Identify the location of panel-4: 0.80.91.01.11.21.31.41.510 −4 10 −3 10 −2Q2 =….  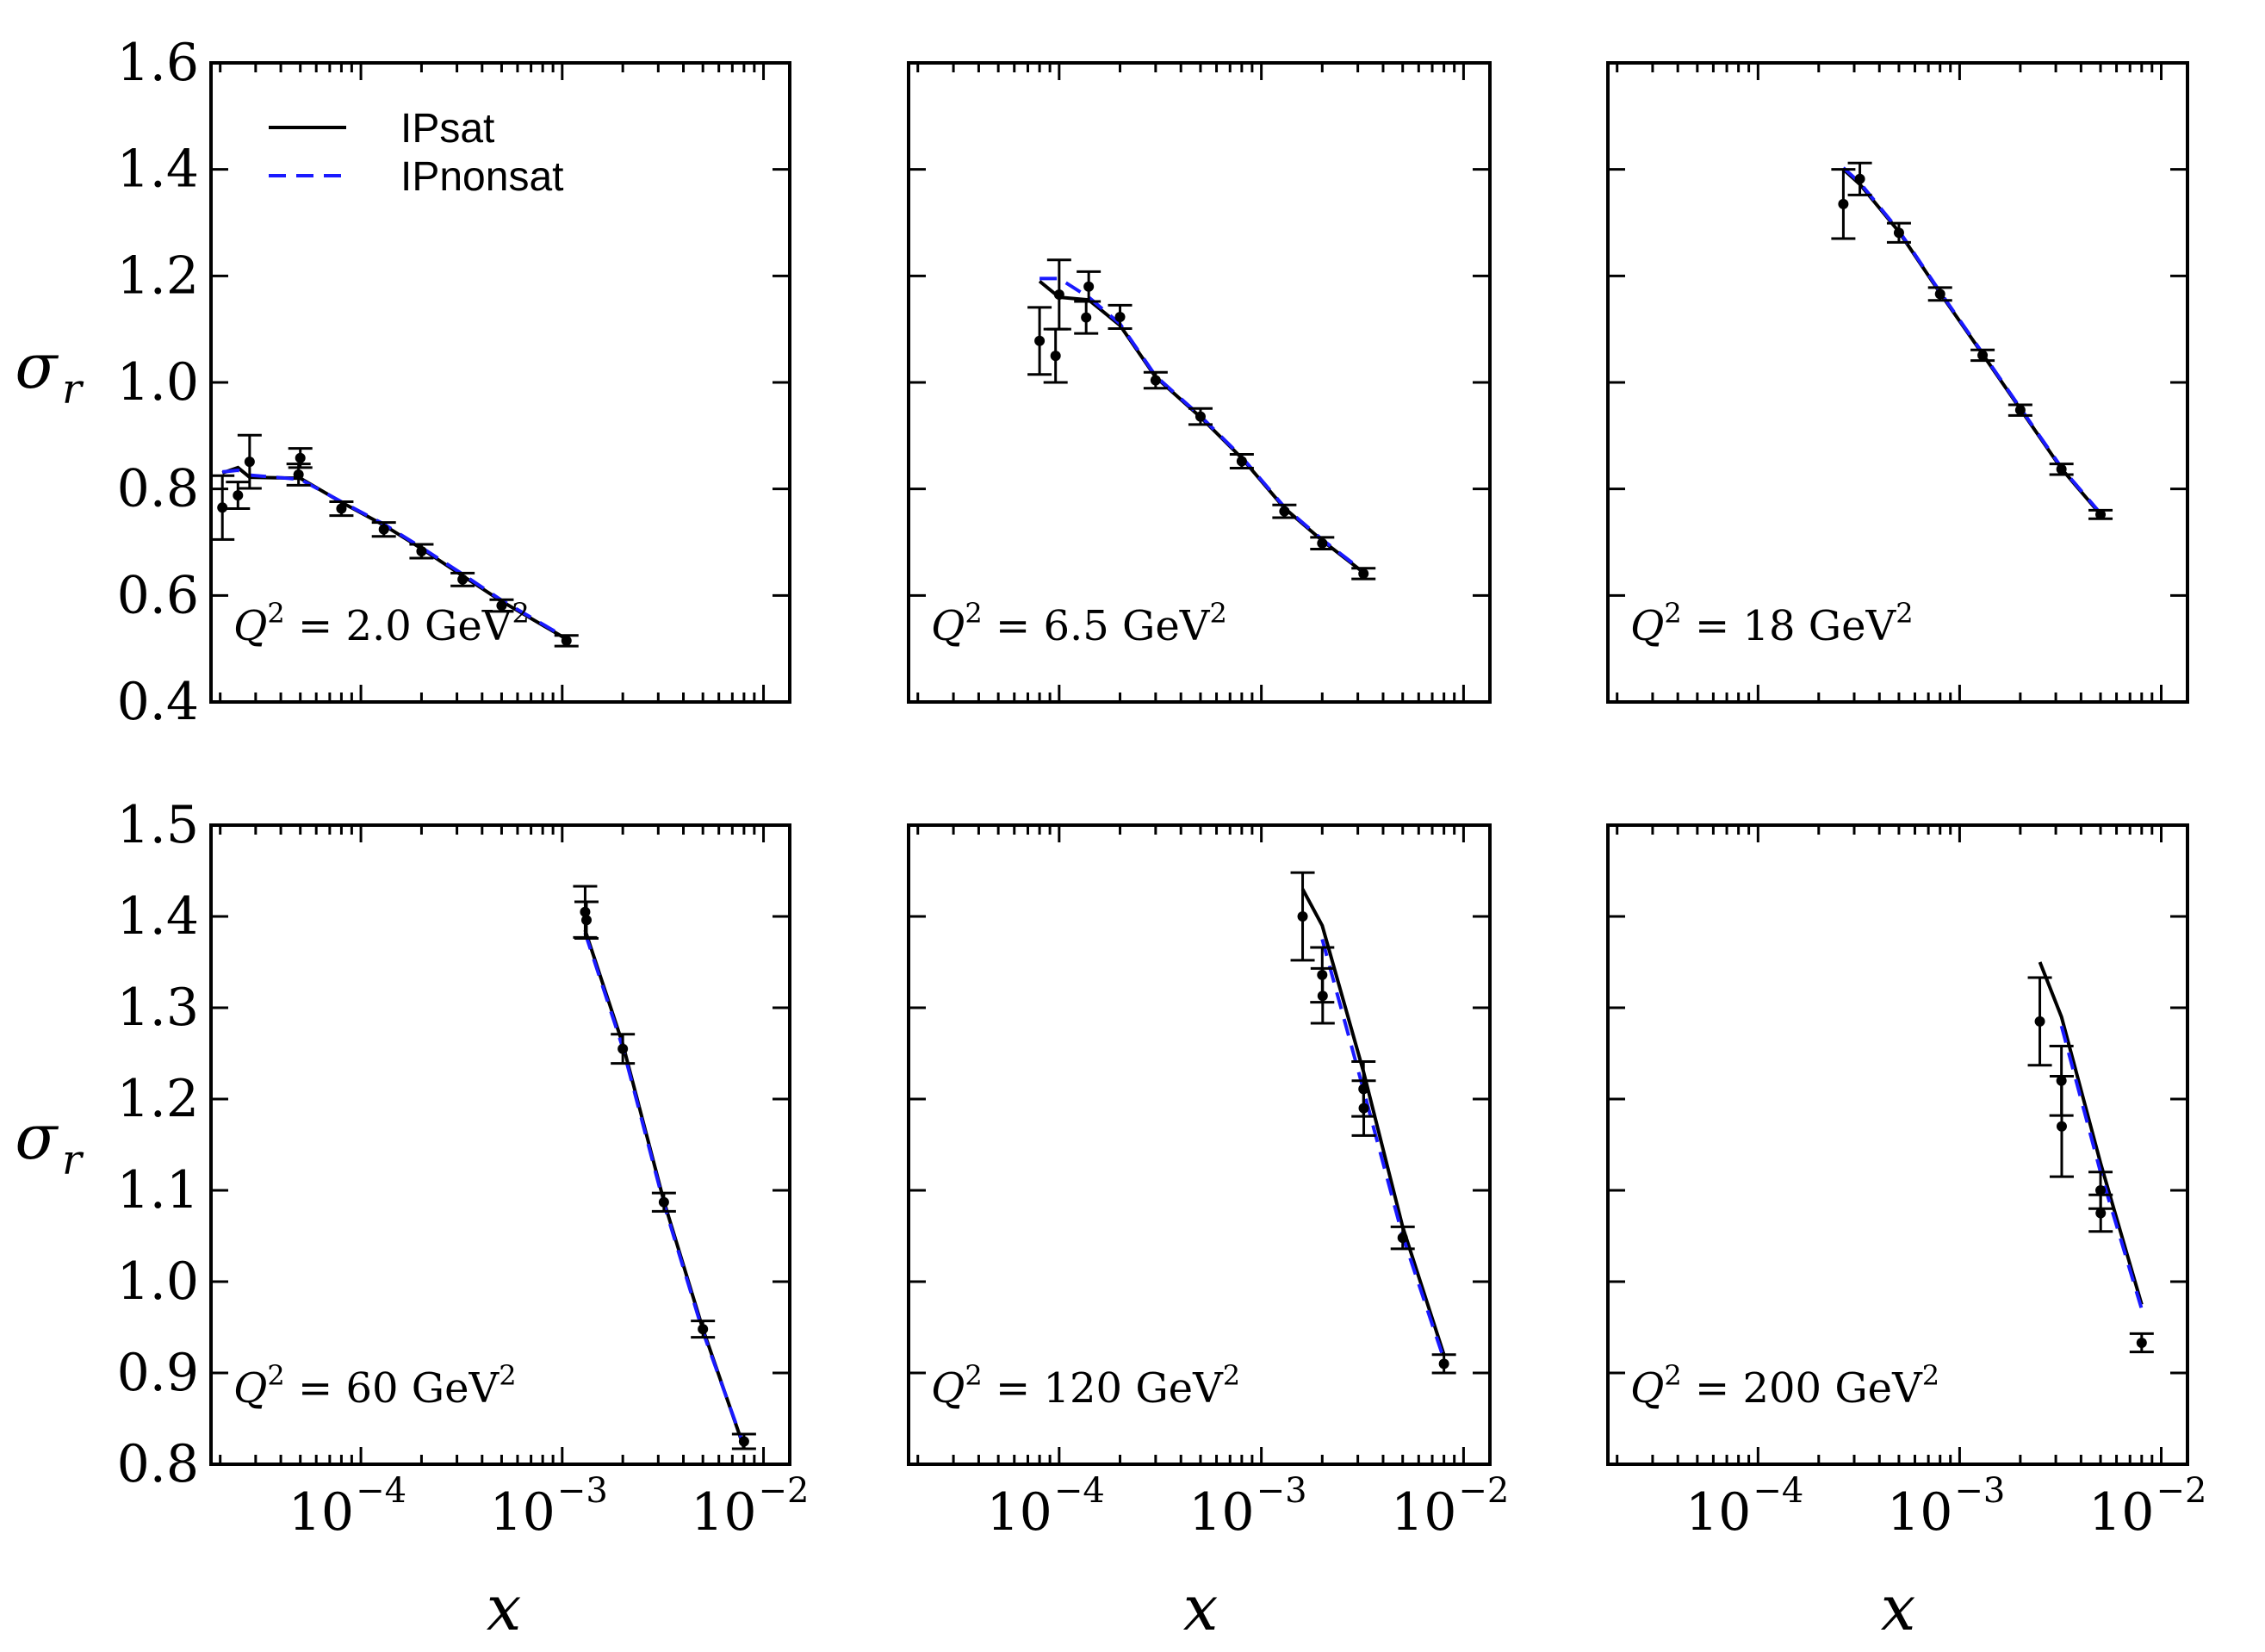
(463, 1169).